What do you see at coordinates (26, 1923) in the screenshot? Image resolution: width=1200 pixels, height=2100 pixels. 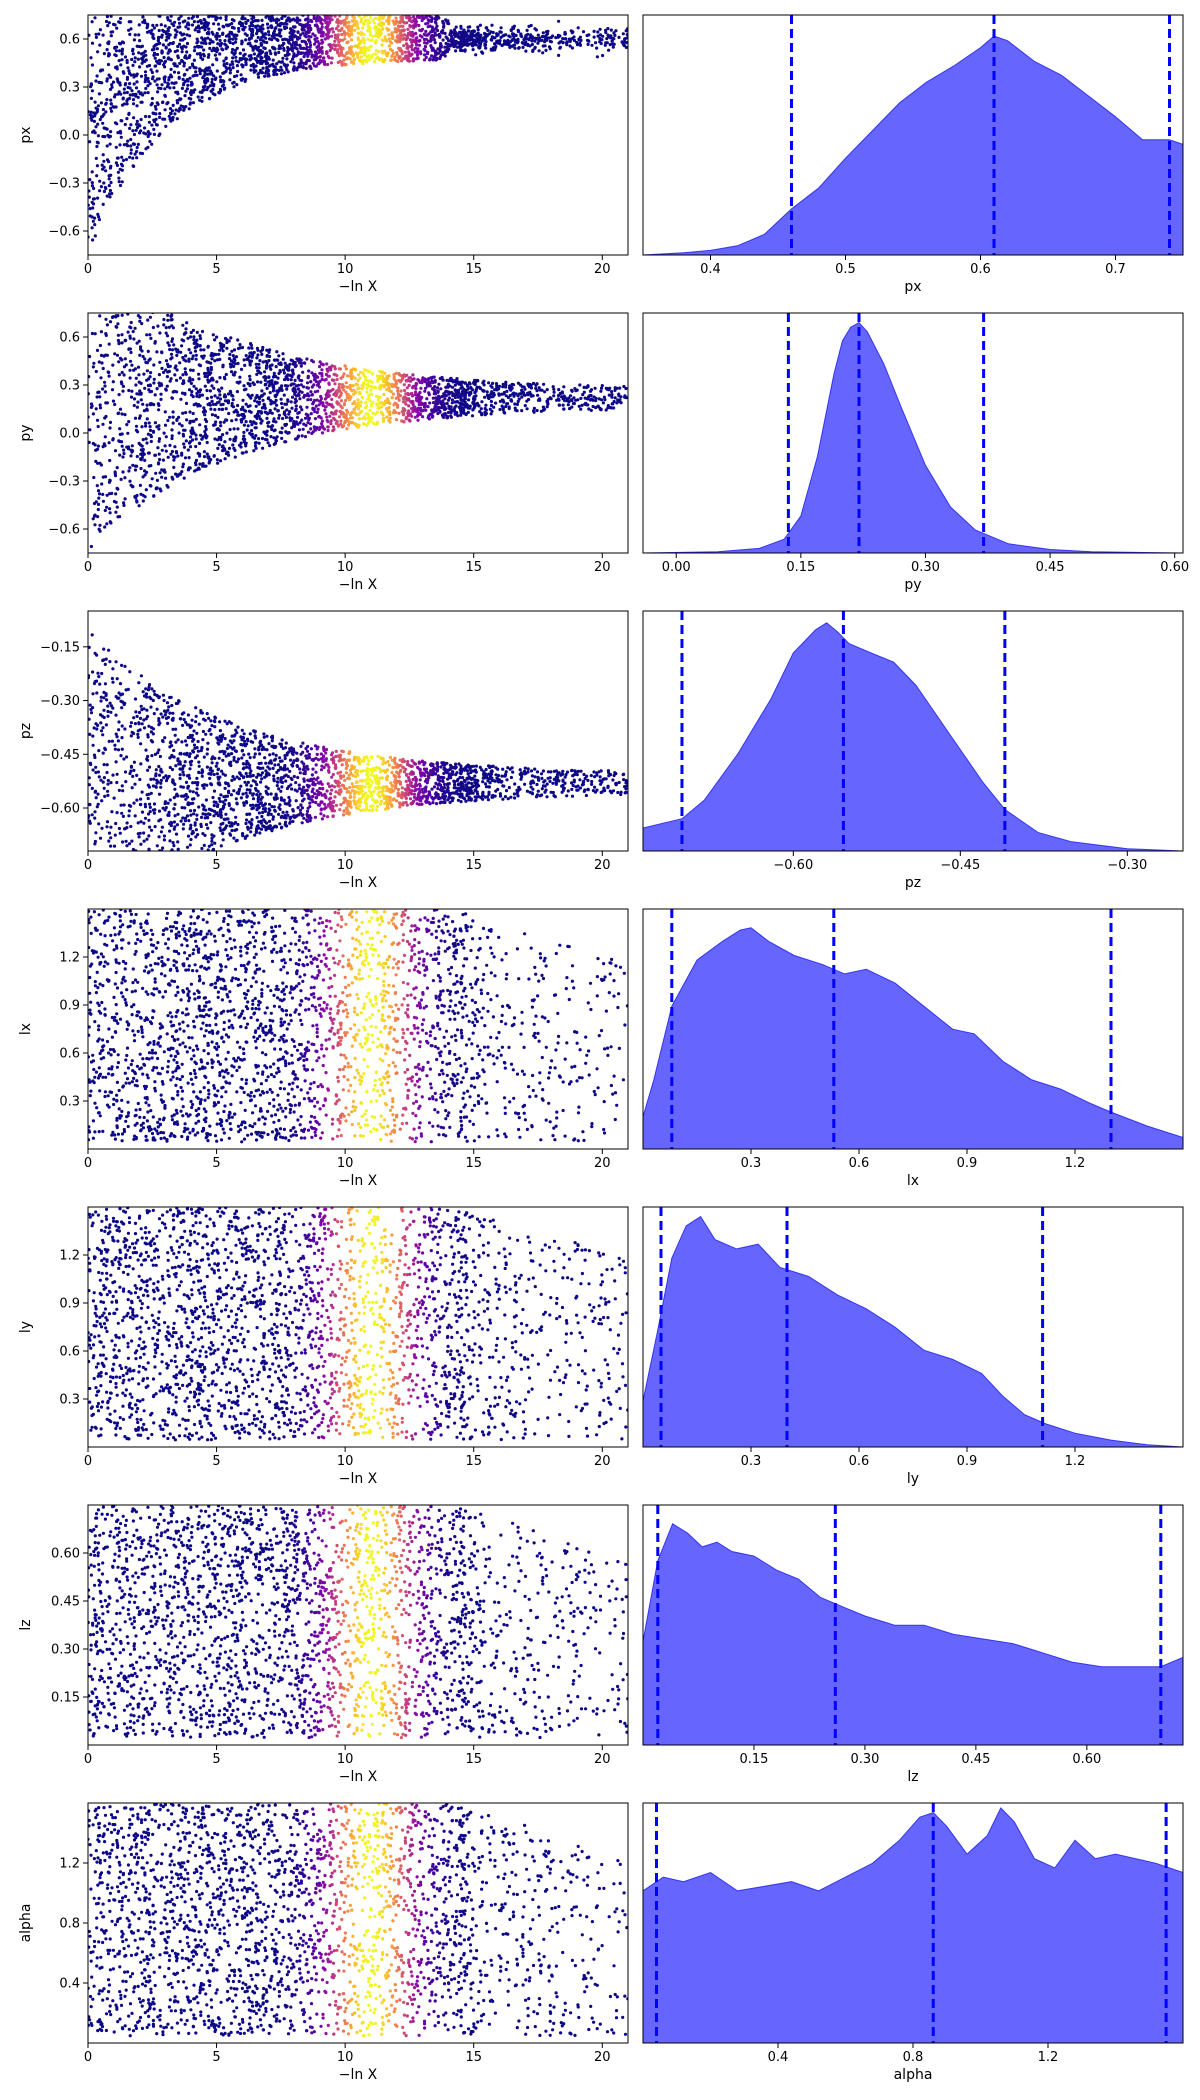 I see `y-axis-label: alpha` at bounding box center [26, 1923].